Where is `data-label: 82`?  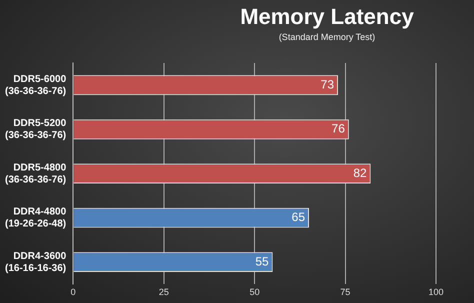
data-label: 82 is located at coordinates (360, 173).